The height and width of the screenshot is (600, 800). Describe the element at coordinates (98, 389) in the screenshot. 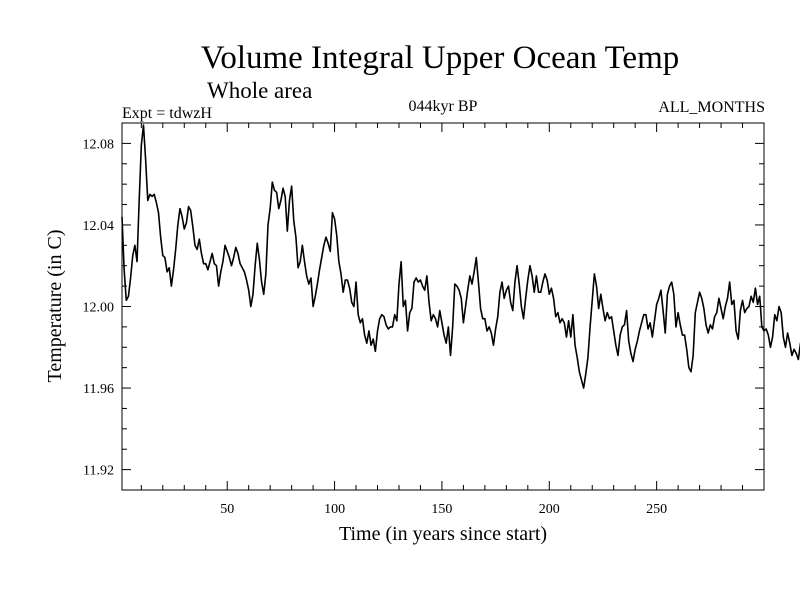

I see `y-tick-label: 11.96` at that location.